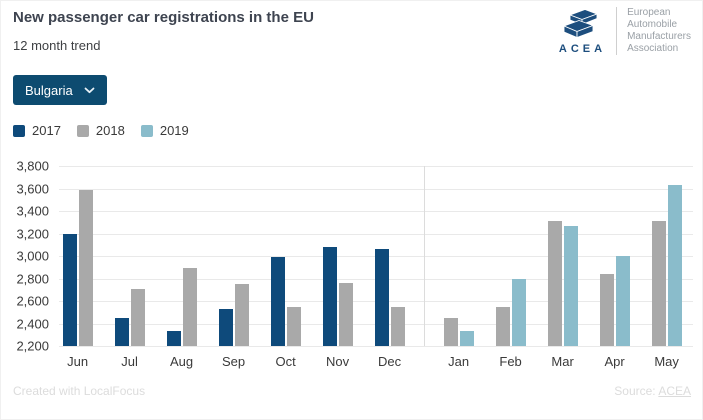 This screenshot has height=420, width=703. Describe the element at coordinates (397, 326) in the screenshot. I see `bar-2018-Dec` at that location.